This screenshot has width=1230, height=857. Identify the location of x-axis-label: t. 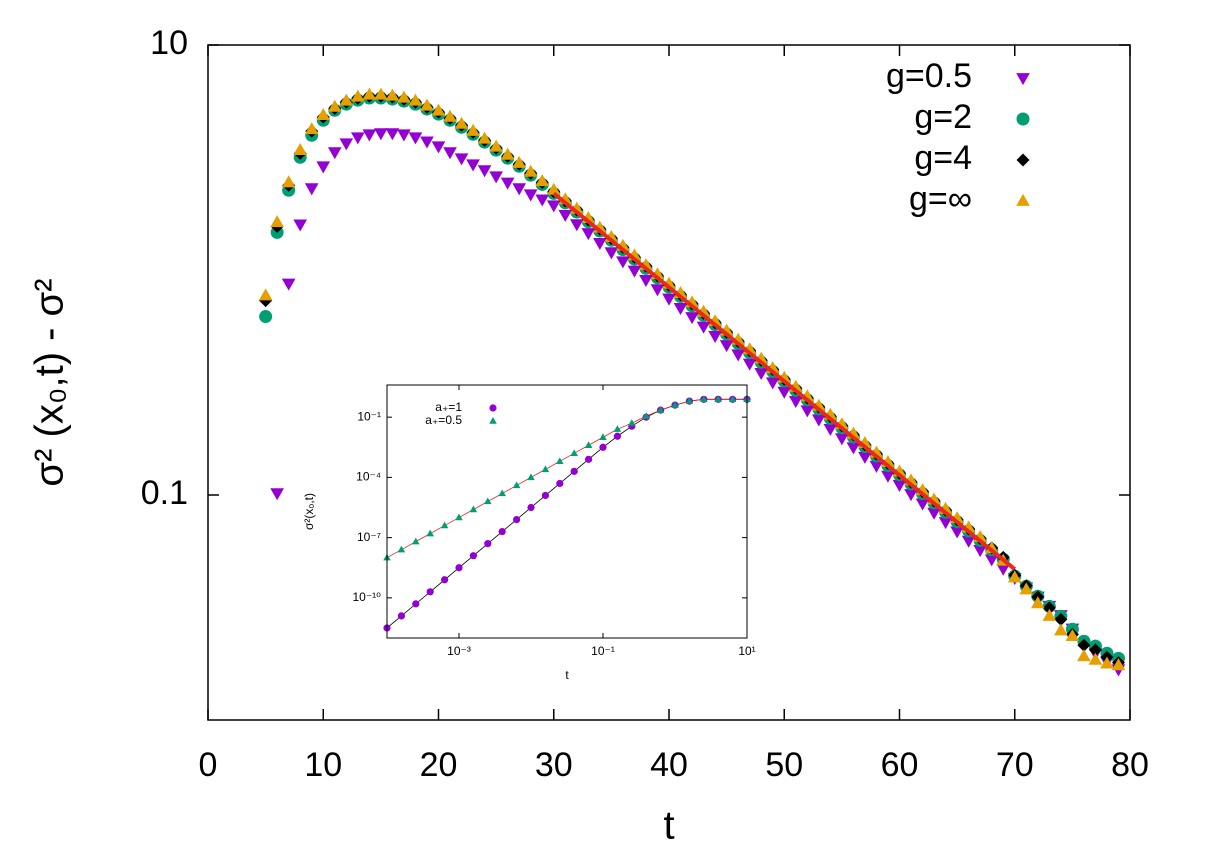
(668, 826).